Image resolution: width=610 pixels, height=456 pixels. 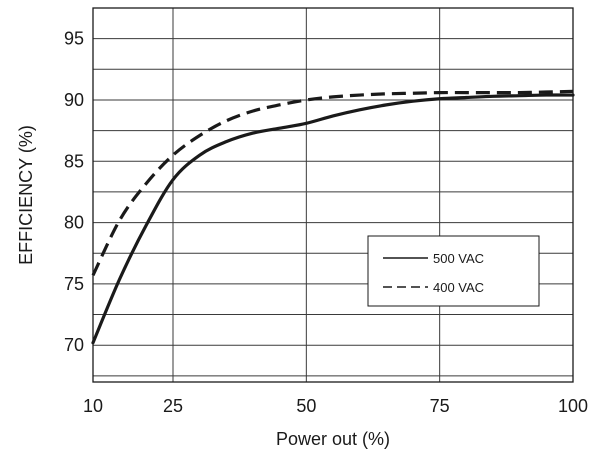 What do you see at coordinates (26, 195) in the screenshot?
I see `y-axis-title: EFFICIENCY (%)` at bounding box center [26, 195].